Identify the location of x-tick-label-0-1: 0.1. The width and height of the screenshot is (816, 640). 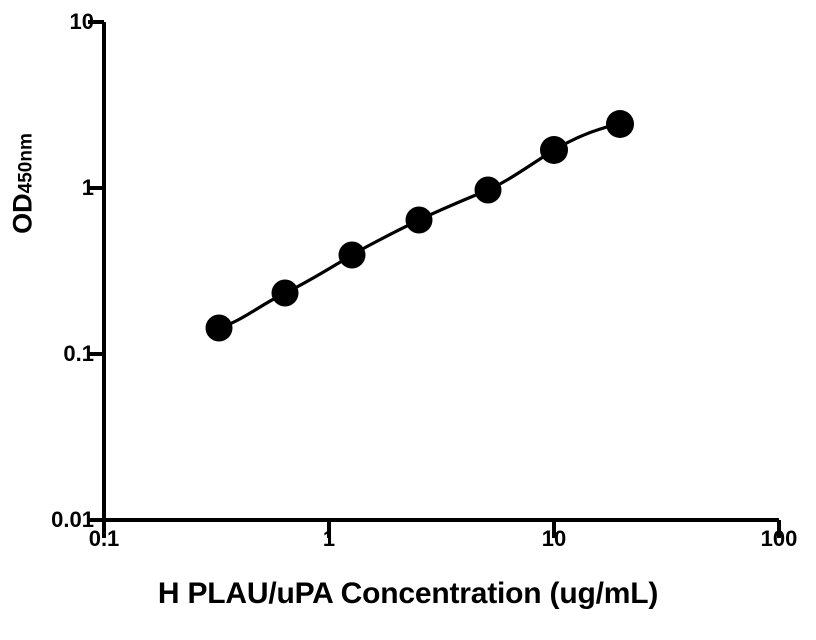
(104, 538).